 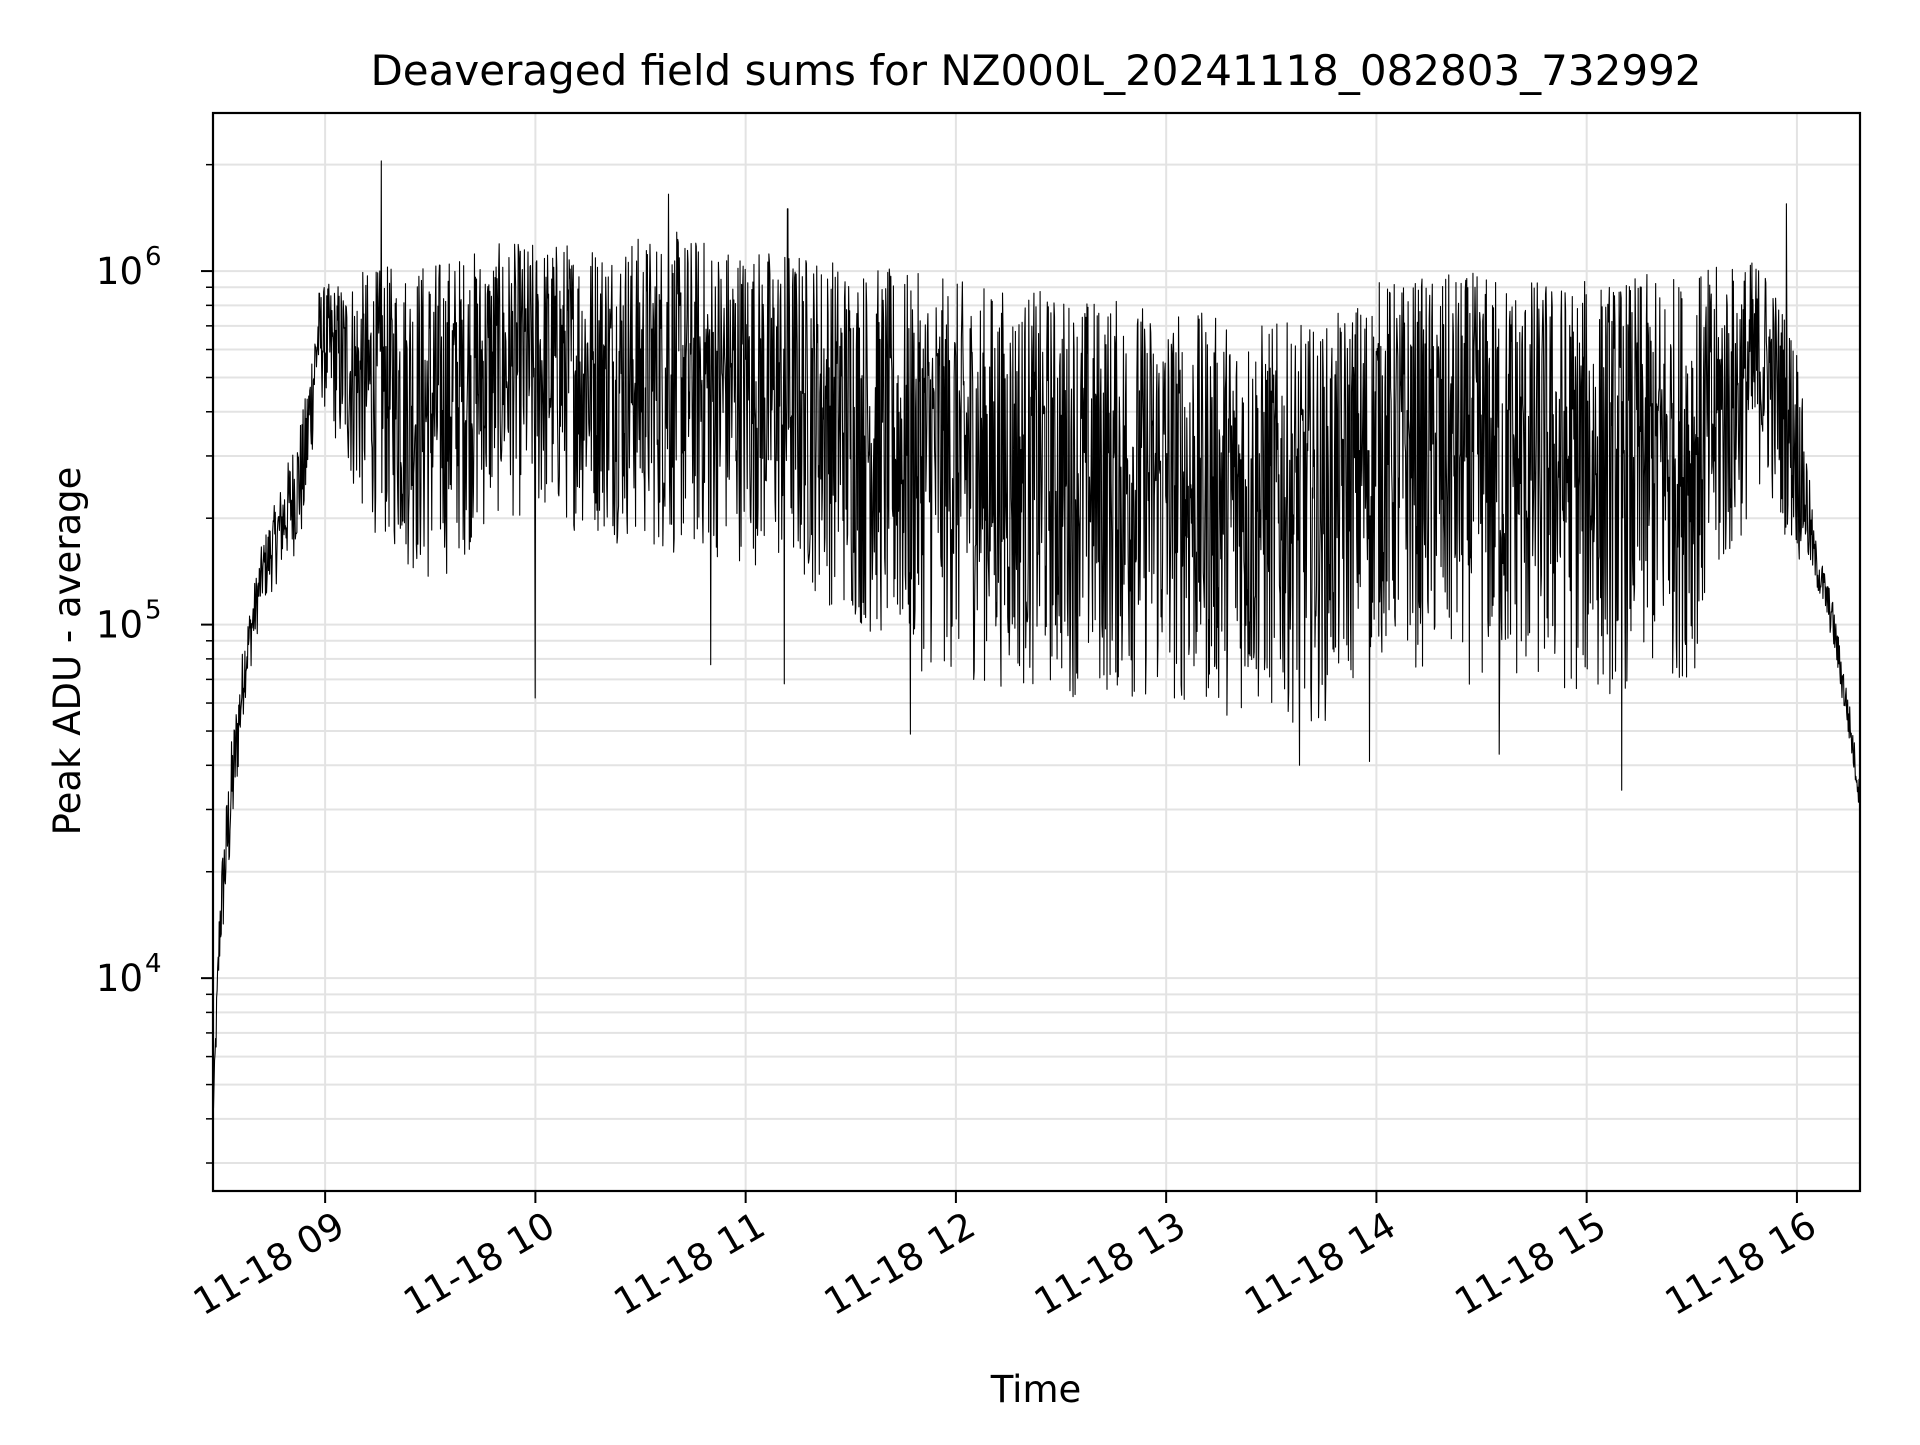 I want to click on x-axis-label: Time, so click(x=1036, y=1389).